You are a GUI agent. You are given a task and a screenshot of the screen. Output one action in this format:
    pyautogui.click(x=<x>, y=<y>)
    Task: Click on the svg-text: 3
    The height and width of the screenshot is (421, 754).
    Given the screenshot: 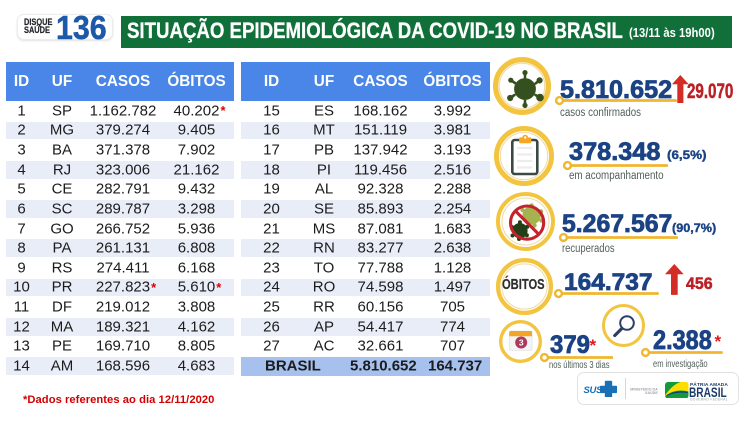 What is the action you would take?
    pyautogui.click(x=520, y=342)
    